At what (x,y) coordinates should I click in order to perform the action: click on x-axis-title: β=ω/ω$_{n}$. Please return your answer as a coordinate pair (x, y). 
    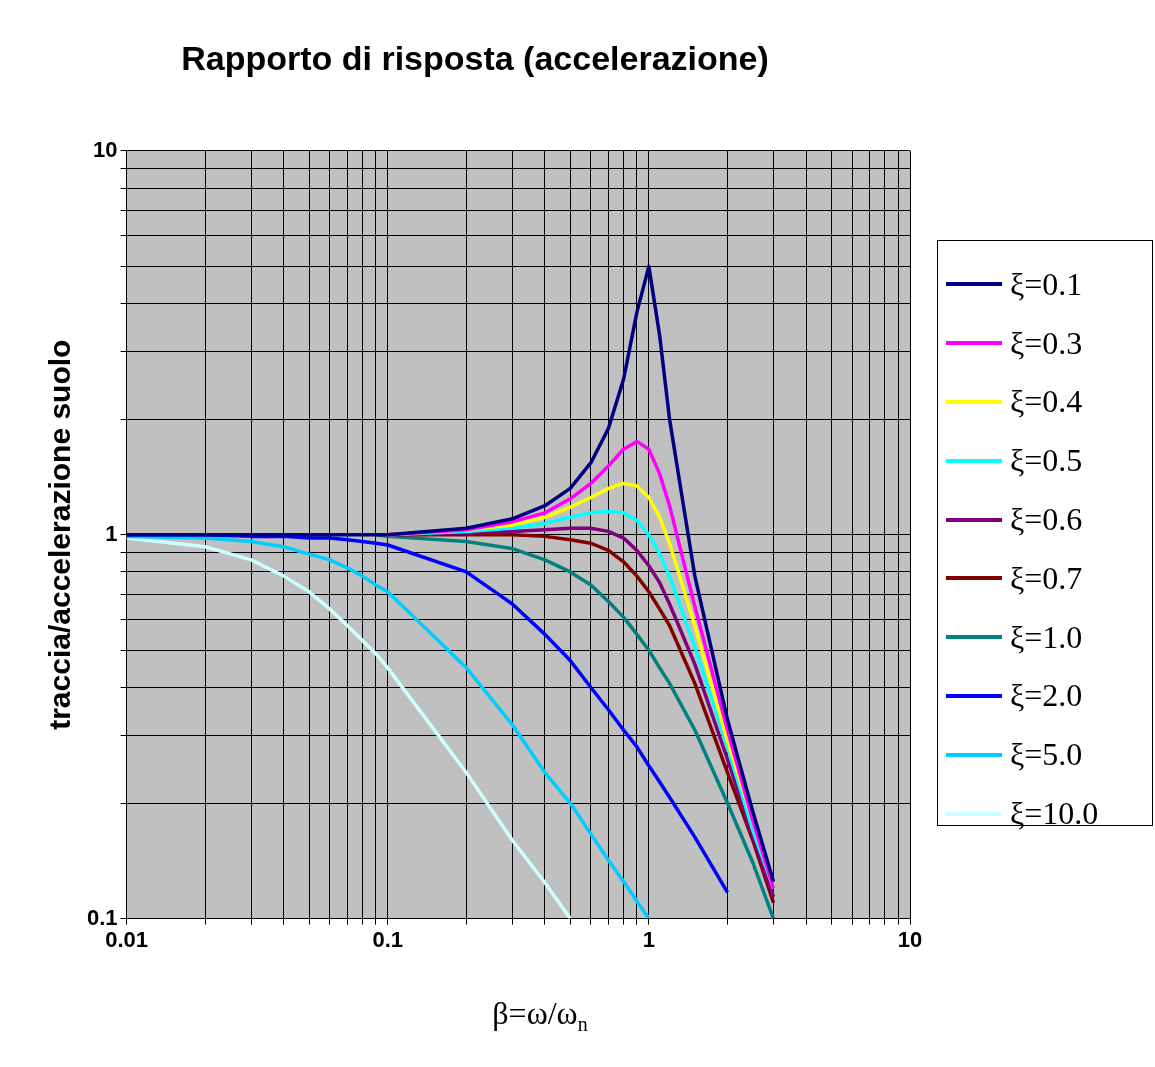
    Looking at the image, I should click on (540, 1016).